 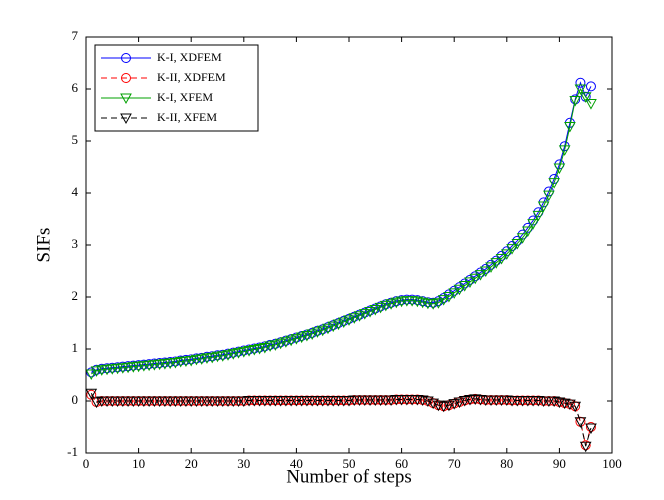 What do you see at coordinates (187, 117) in the screenshot?
I see `legend-label: K-II, XFEM` at bounding box center [187, 117].